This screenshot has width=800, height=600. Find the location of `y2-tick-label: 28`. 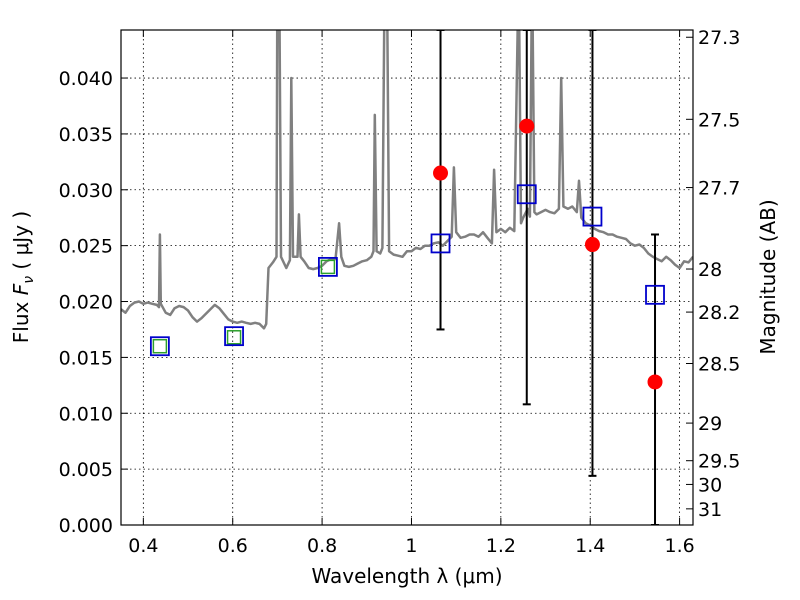

y2-tick-label: 28 is located at coordinates (710, 270).